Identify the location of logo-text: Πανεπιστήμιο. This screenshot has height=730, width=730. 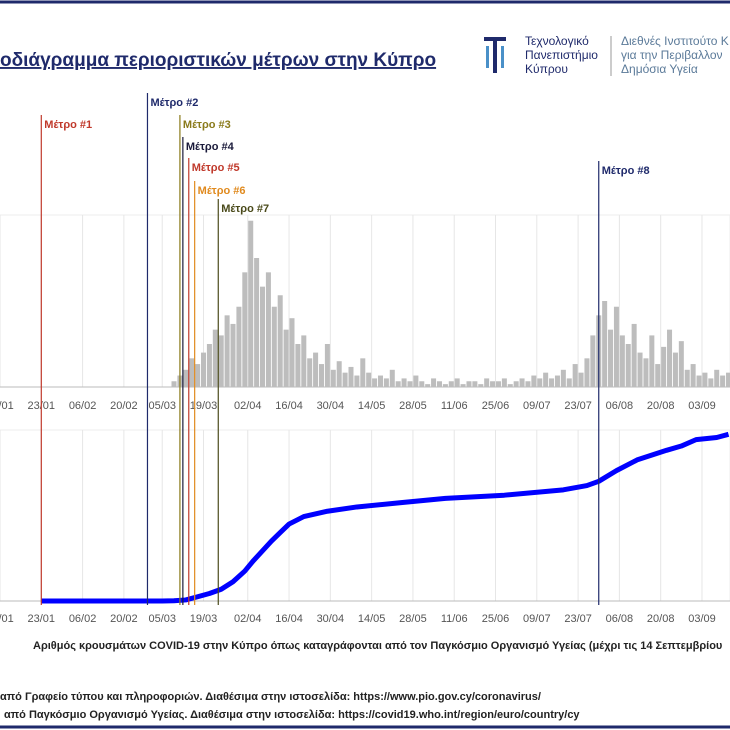
(561, 55).